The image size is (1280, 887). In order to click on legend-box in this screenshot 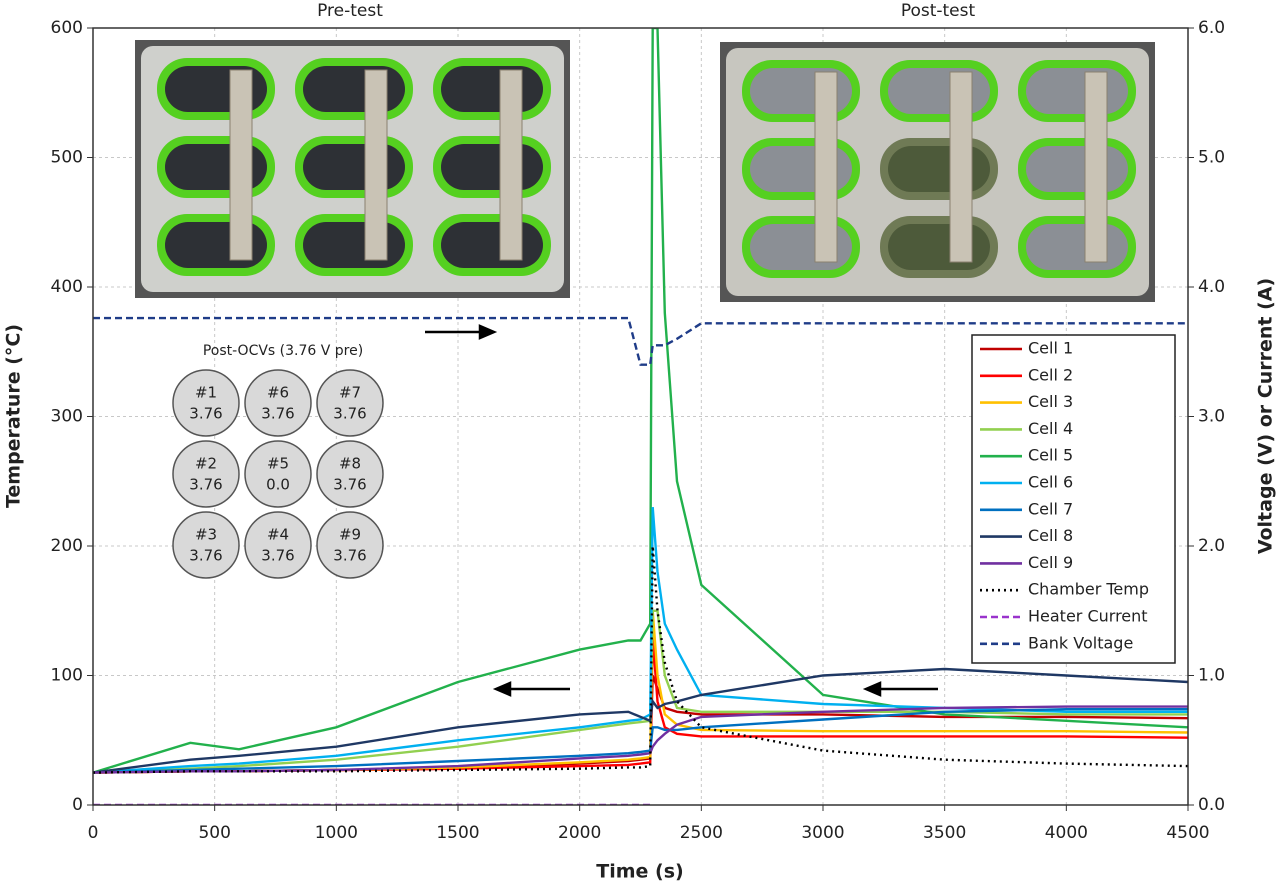, I will do `click(1073, 499)`.